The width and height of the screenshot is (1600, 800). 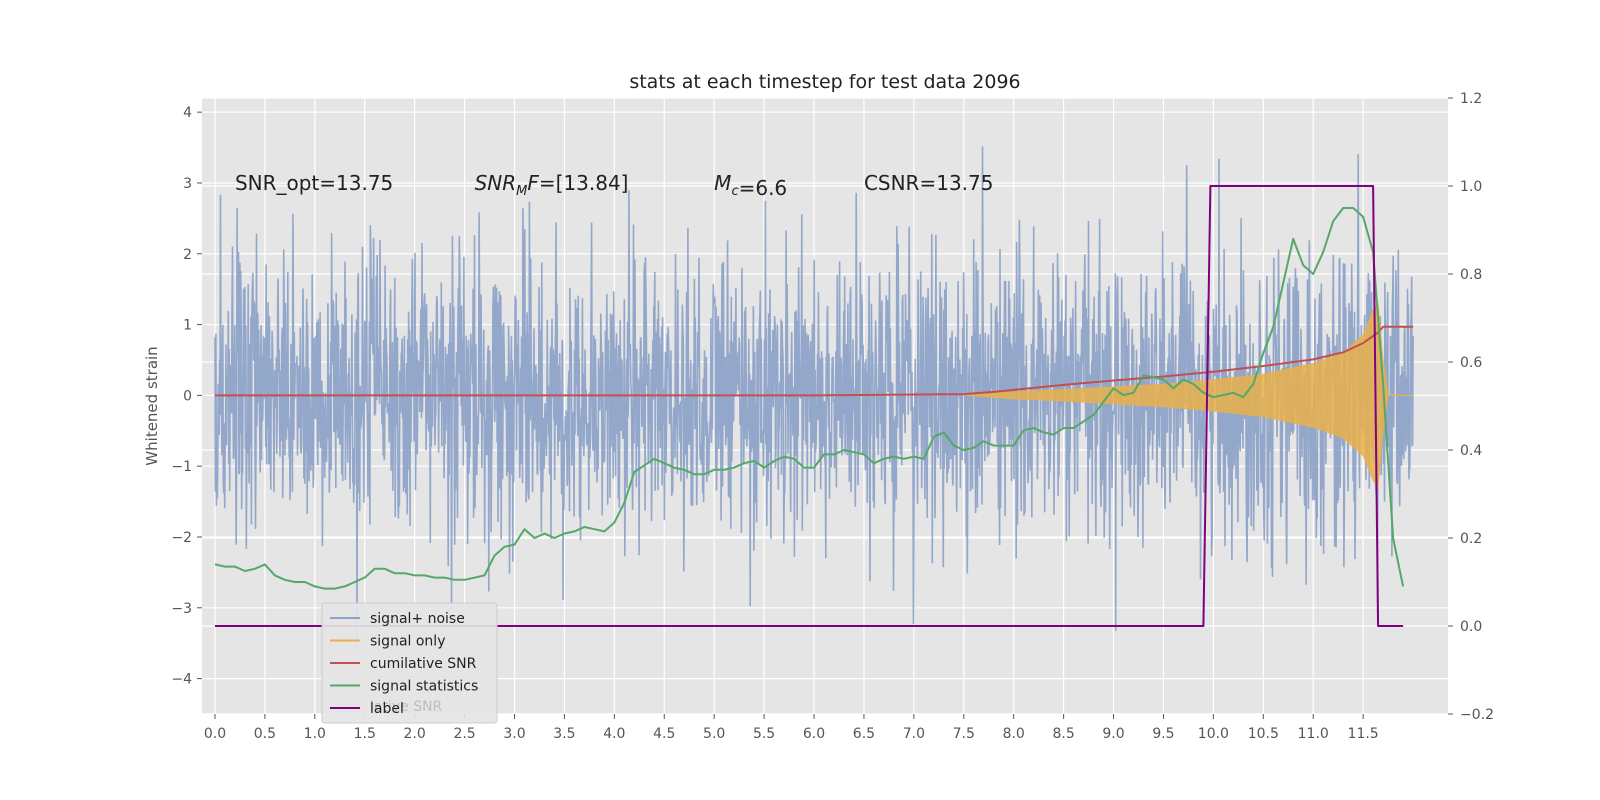 What do you see at coordinates (1471, 451) in the screenshot?
I see `y2-tick-label: 0.4` at bounding box center [1471, 451].